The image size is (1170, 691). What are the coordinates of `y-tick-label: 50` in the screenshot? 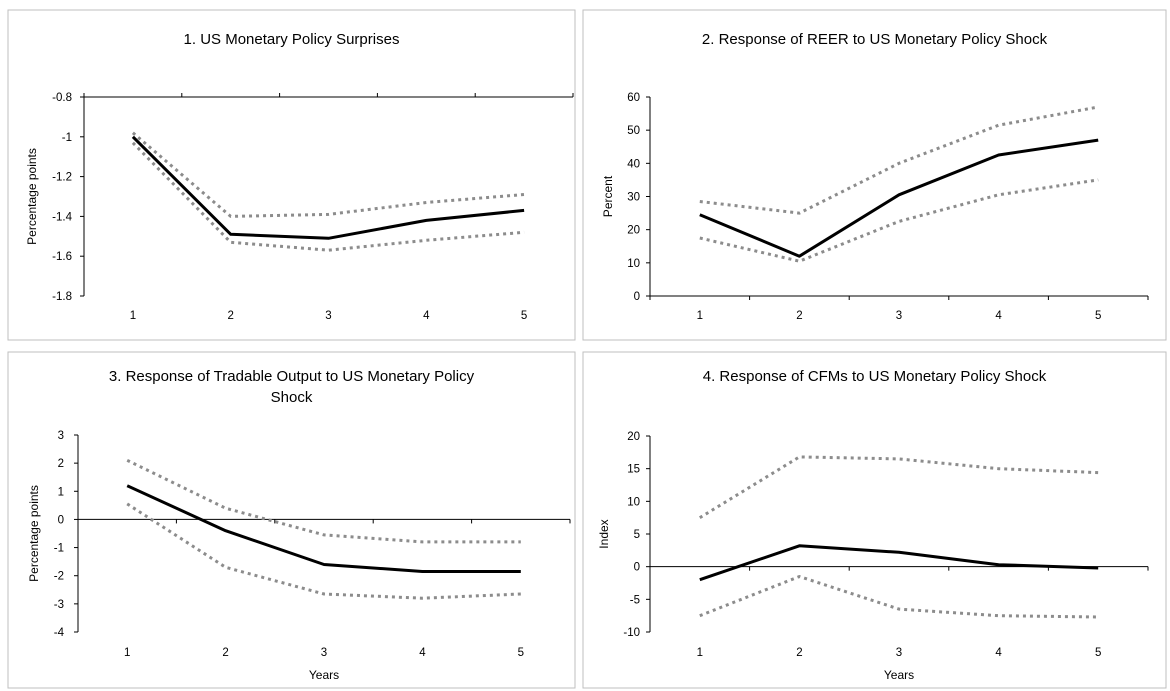 It's located at (633, 131).